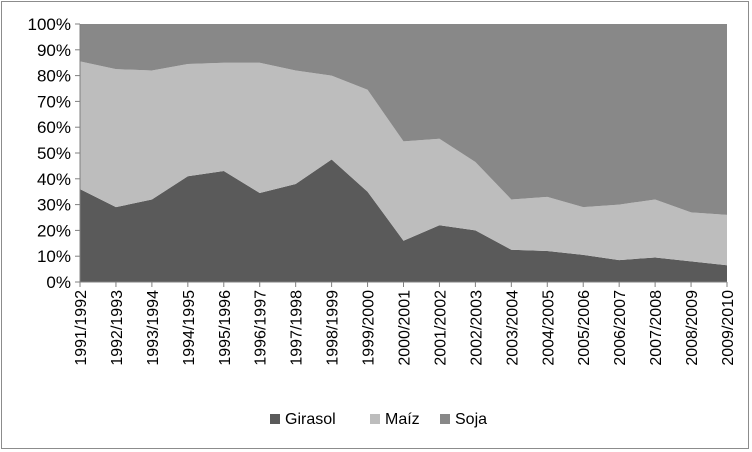  I want to click on x-tick-label: 2001/2002, so click(440, 328).